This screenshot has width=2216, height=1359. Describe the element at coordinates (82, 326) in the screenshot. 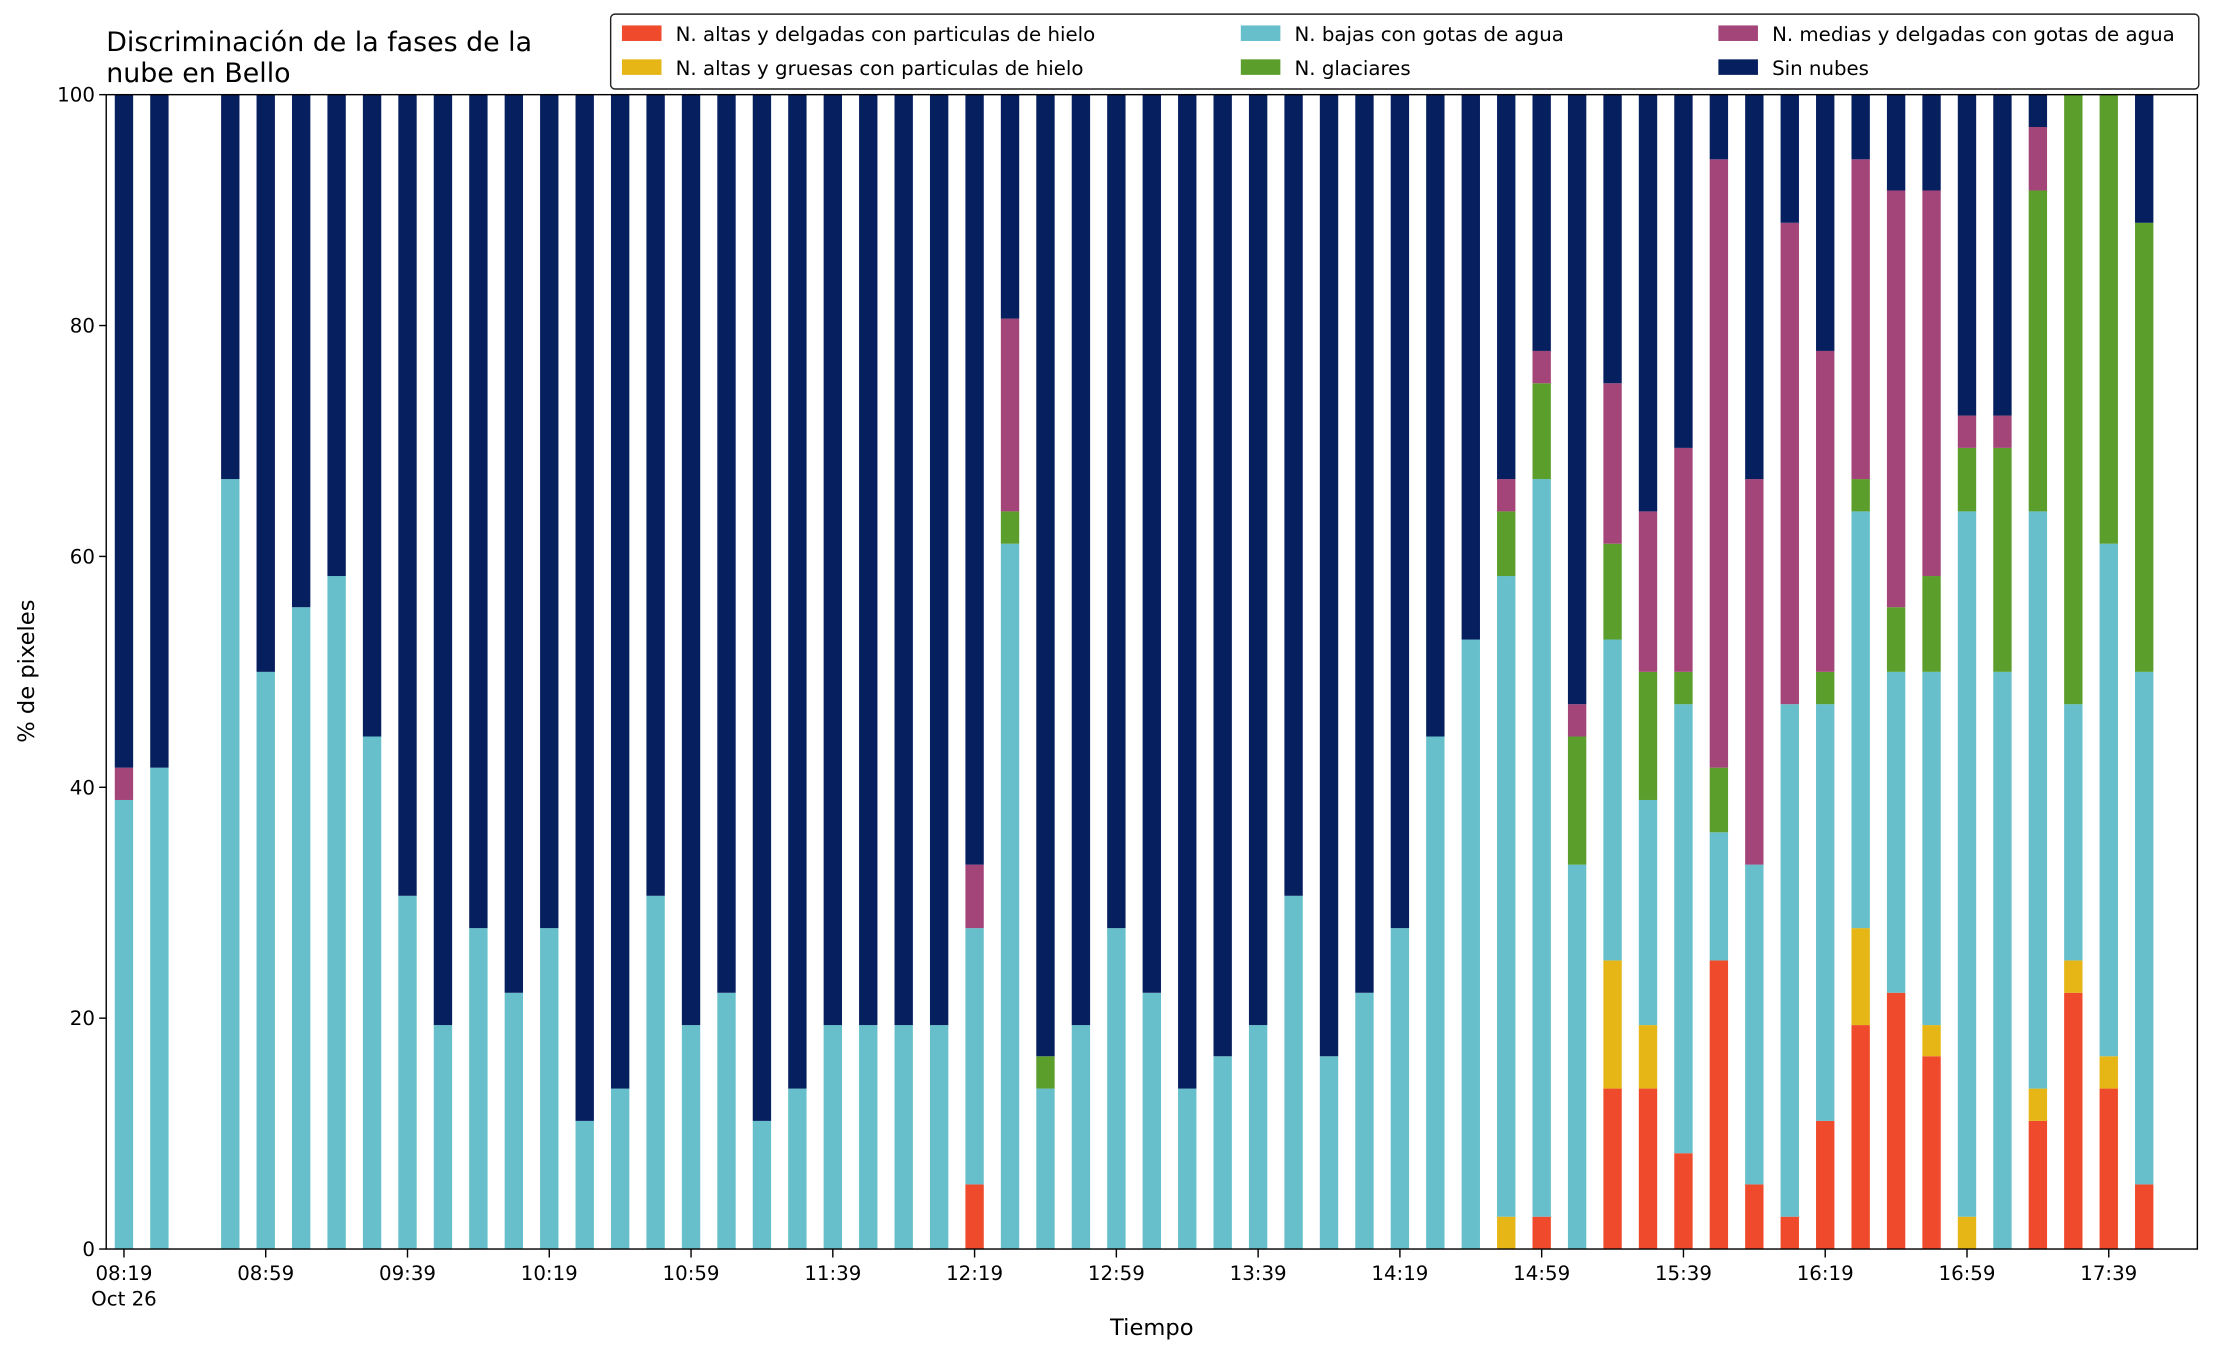

I see `y-tick-label: 80` at that location.